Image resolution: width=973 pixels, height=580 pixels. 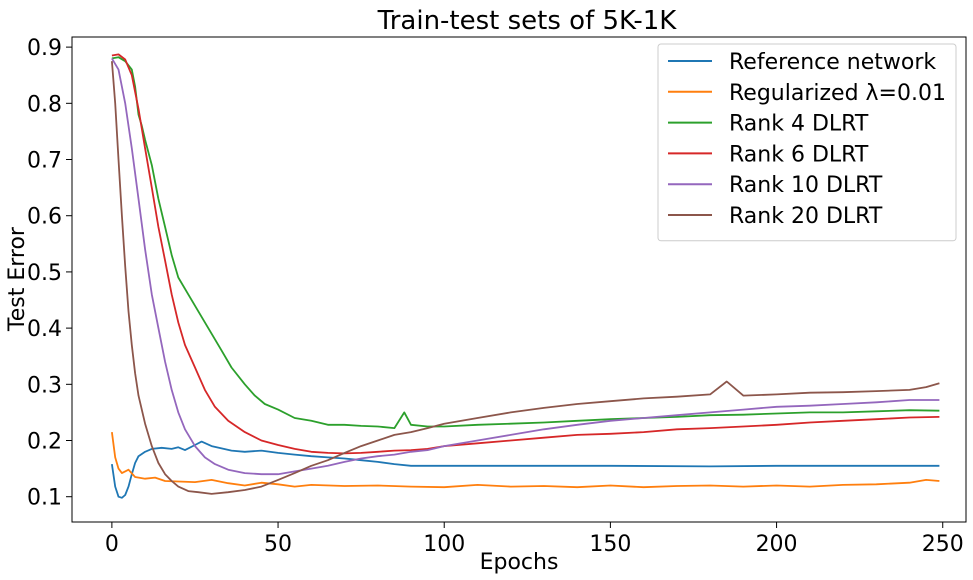 I want to click on y-tick-label: 0.7, so click(x=44, y=161).